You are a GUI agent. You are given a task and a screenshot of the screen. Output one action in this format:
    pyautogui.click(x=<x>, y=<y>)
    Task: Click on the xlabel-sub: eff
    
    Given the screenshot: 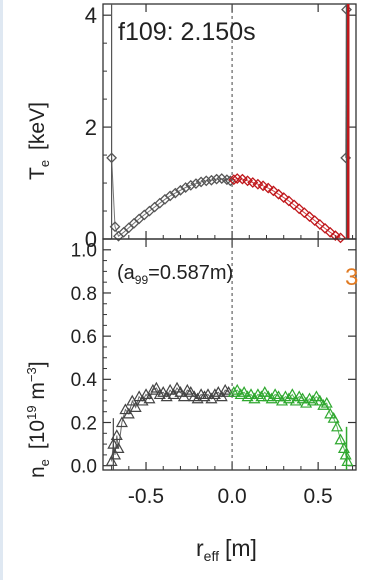 What is the action you would take?
    pyautogui.click(x=211, y=556)
    